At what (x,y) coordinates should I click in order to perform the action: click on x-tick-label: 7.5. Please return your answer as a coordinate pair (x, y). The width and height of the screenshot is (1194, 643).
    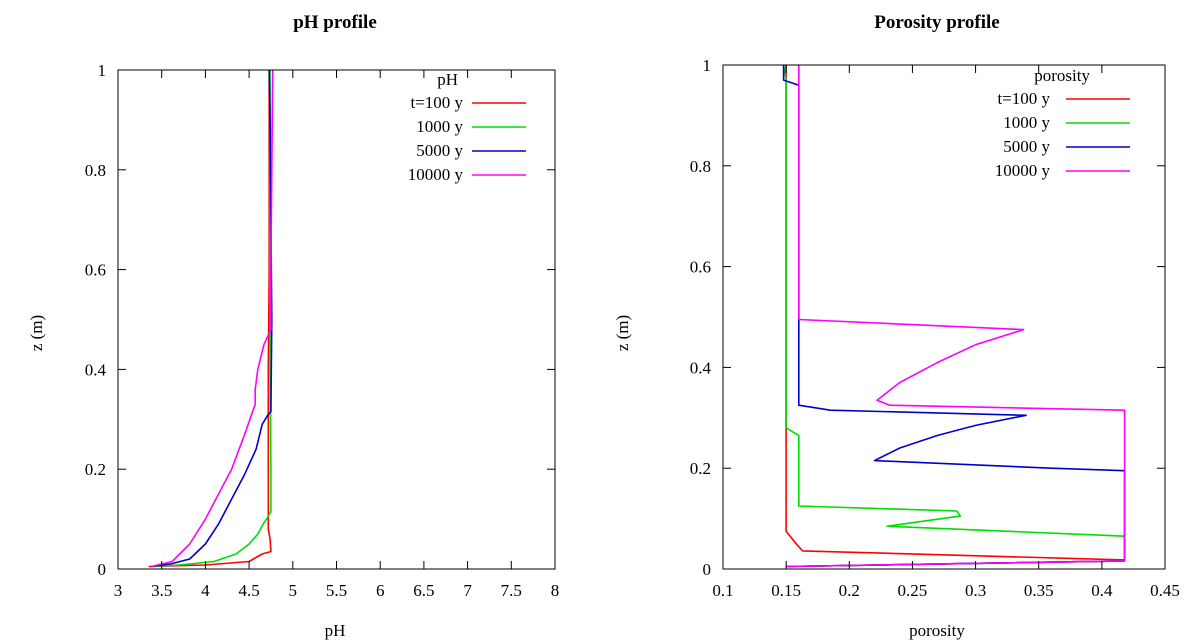
    Looking at the image, I should click on (511, 590).